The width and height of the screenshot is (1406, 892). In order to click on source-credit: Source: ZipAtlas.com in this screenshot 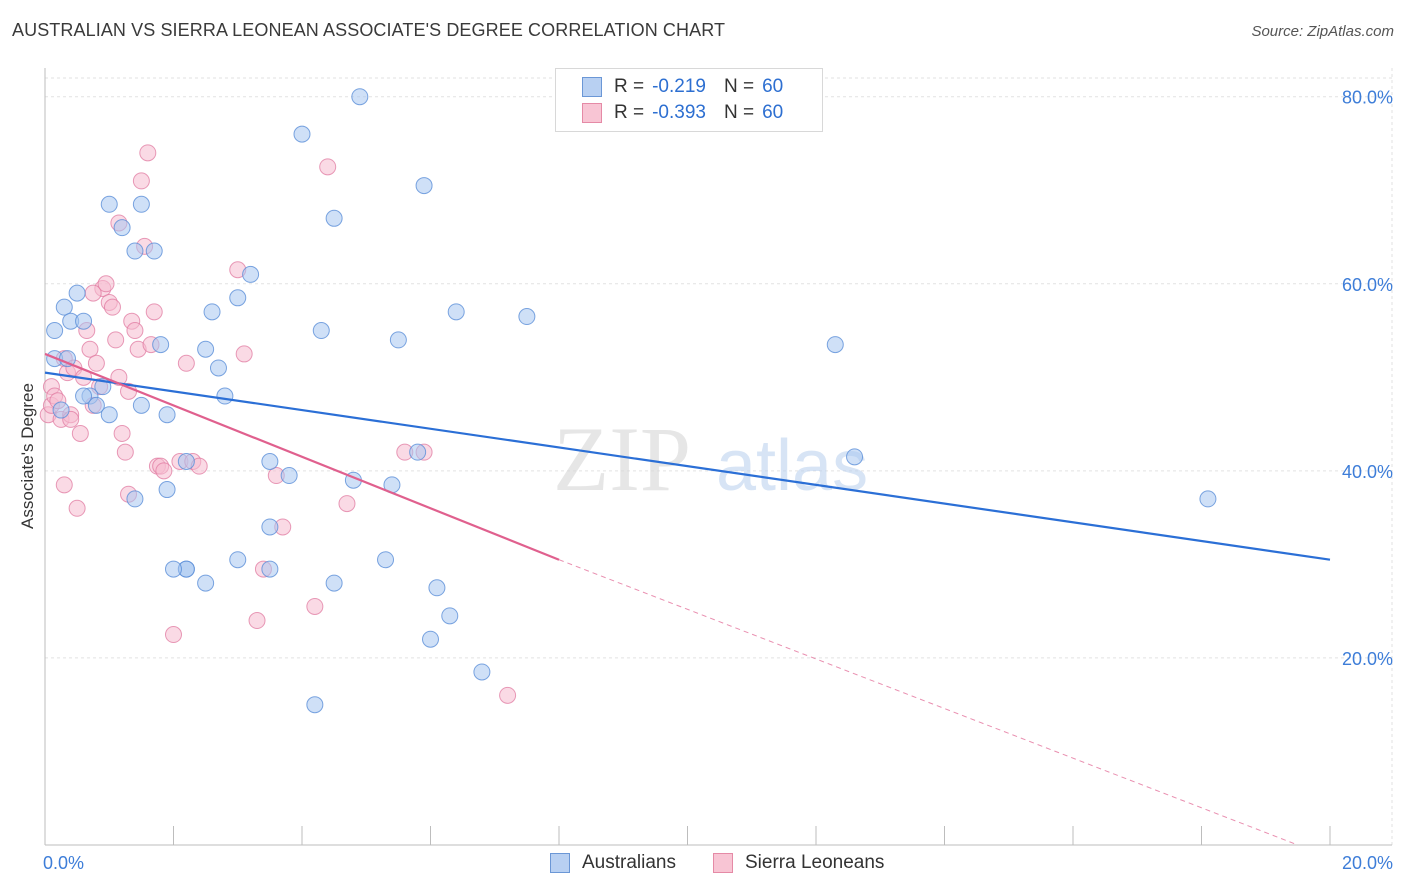, I will do `click(1322, 31)`.